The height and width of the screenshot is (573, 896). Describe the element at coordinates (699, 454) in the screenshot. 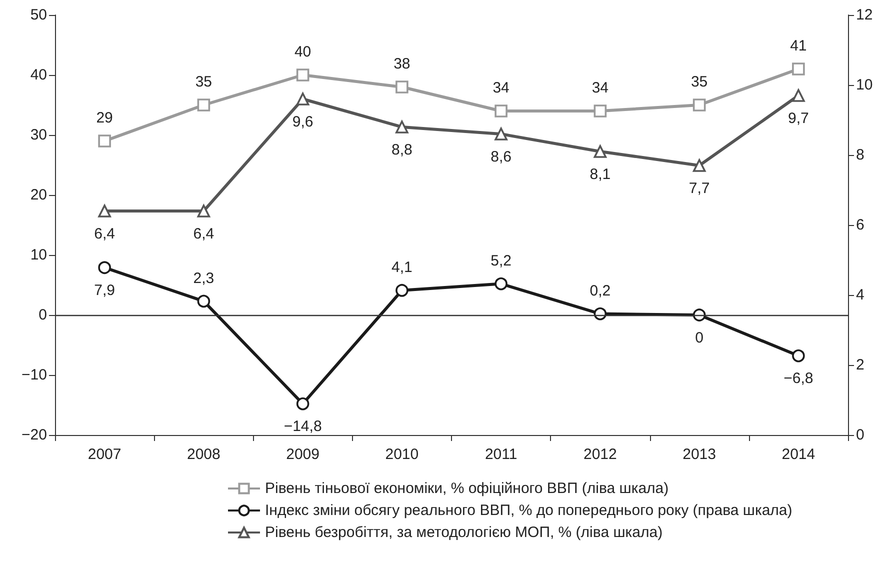

I see `x-tick-label: 2013` at that location.